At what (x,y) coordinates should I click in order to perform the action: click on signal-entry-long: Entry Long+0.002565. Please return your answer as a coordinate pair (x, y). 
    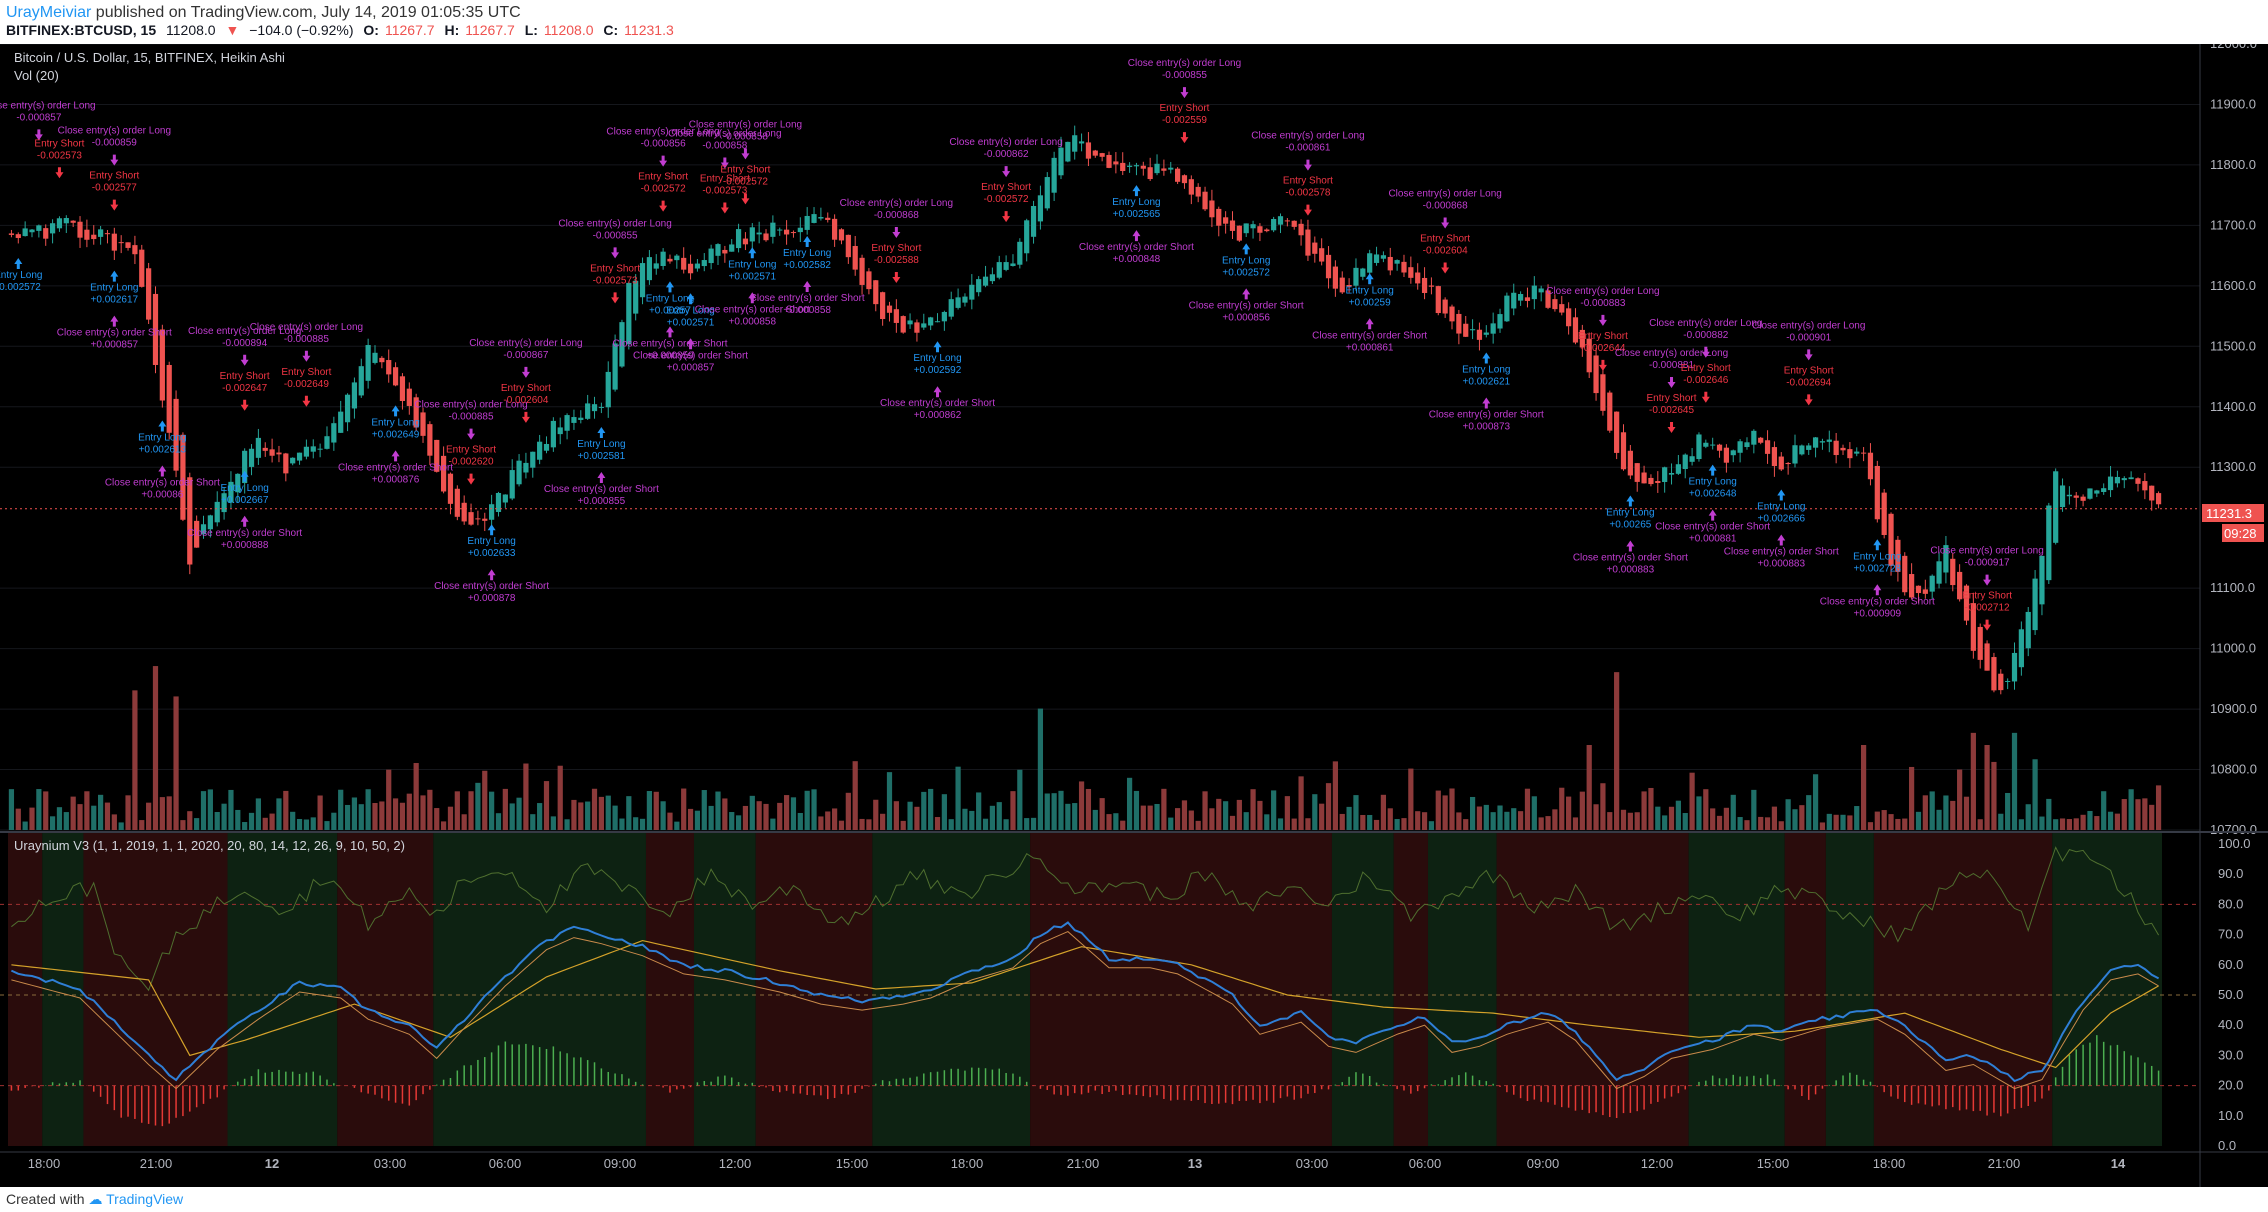
    Looking at the image, I should click on (1136, 202).